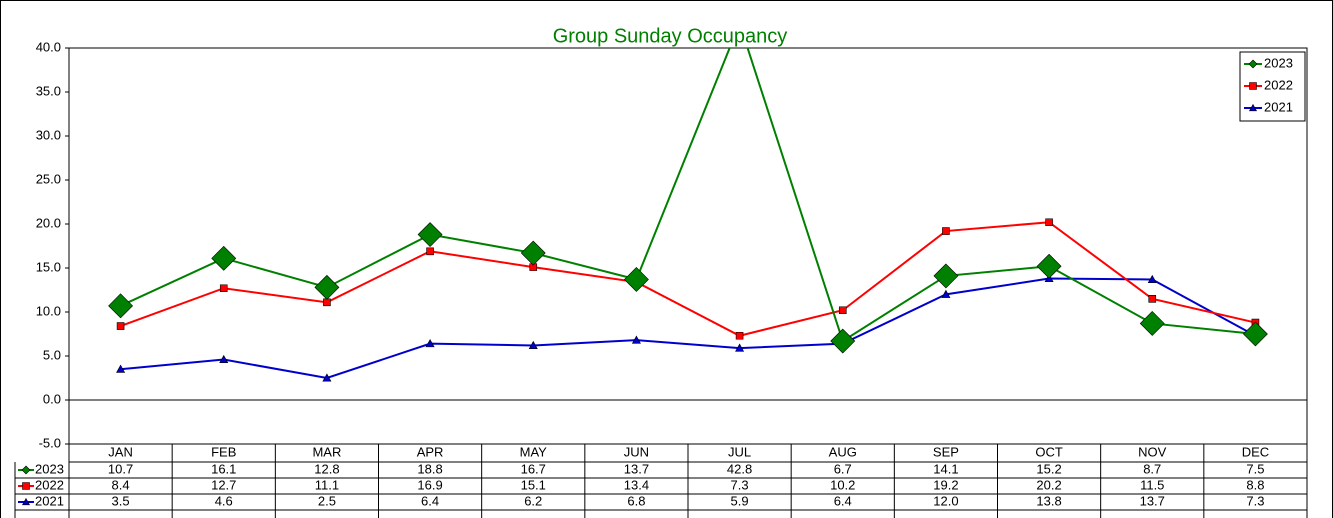 The width and height of the screenshot is (1333, 518). I want to click on y-tick-label: -5.0, so click(50, 442).